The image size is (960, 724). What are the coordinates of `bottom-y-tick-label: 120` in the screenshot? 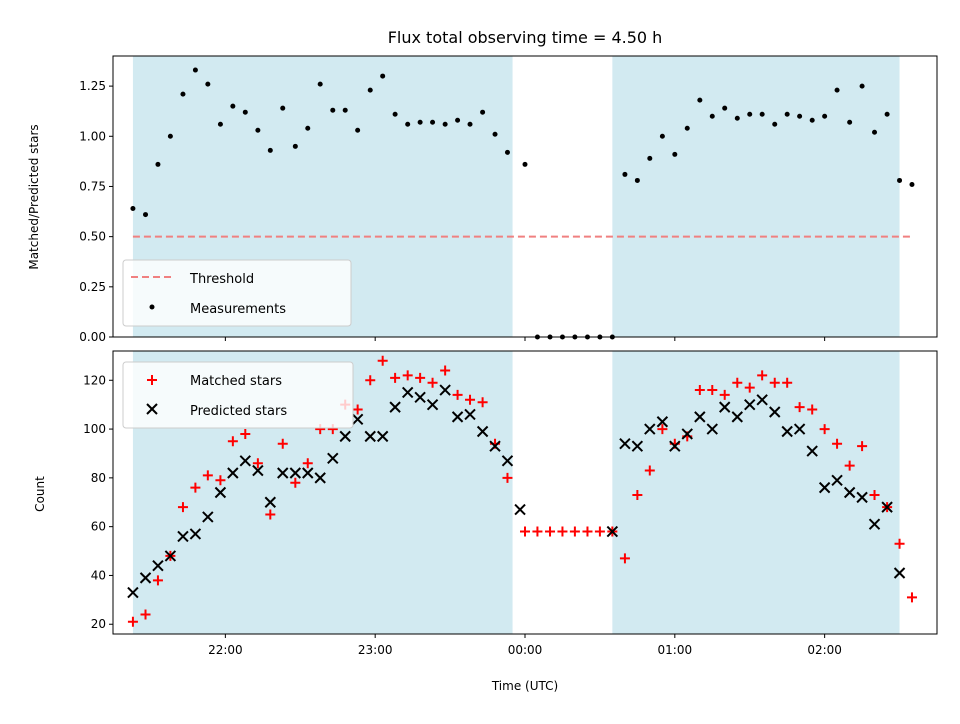 It's located at (94, 380).